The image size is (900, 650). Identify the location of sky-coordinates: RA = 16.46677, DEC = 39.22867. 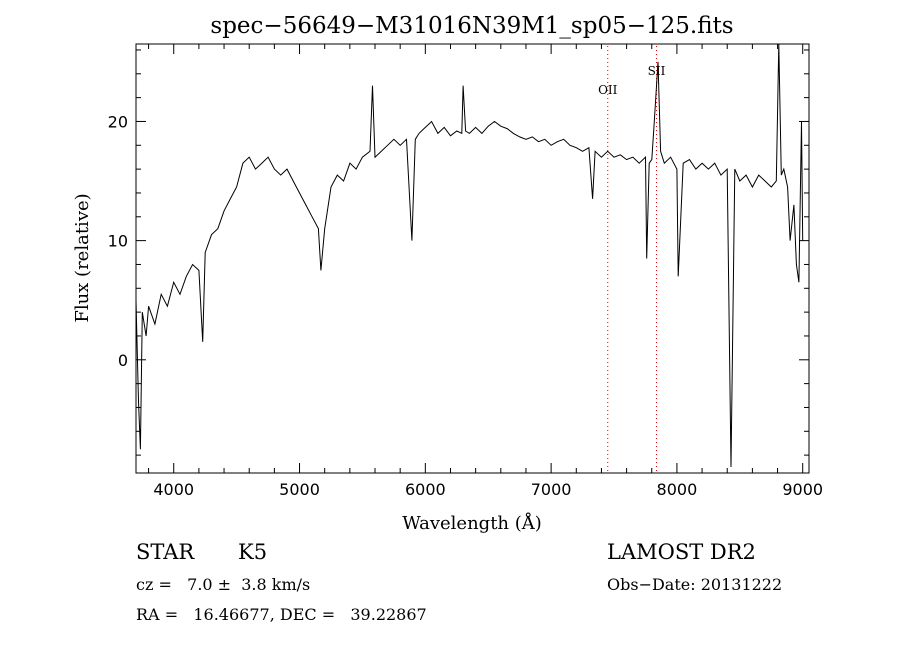
(281, 614).